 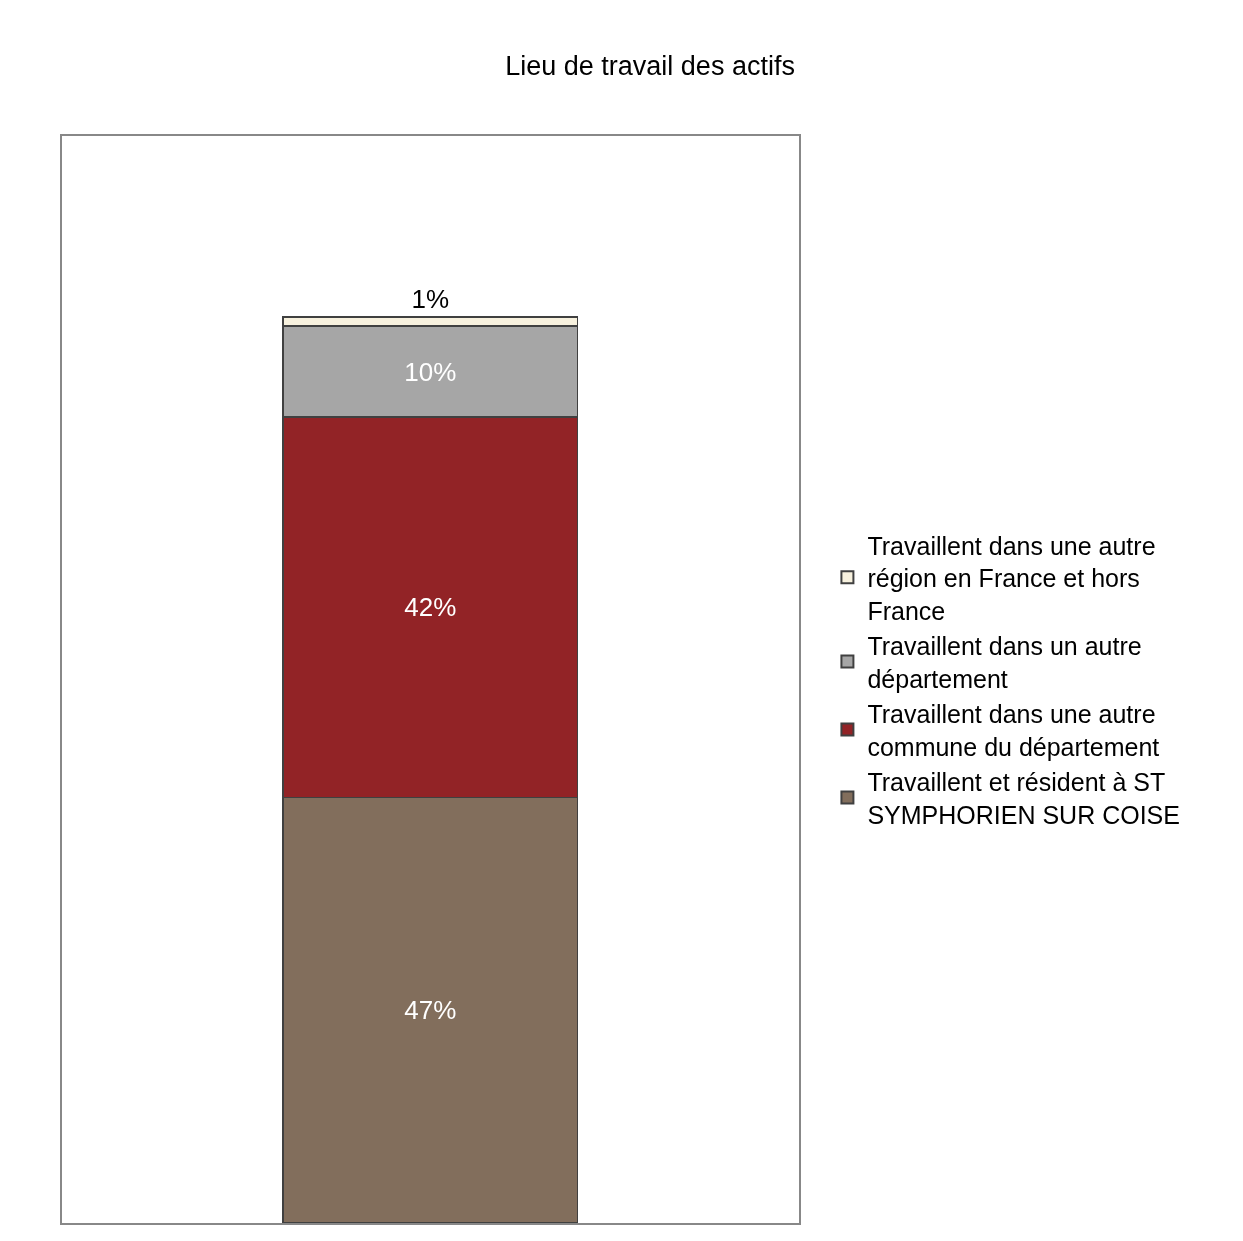 What do you see at coordinates (1011, 578) in the screenshot?
I see `legend-label: Travaillent dans une autre région en France et hors France` at bounding box center [1011, 578].